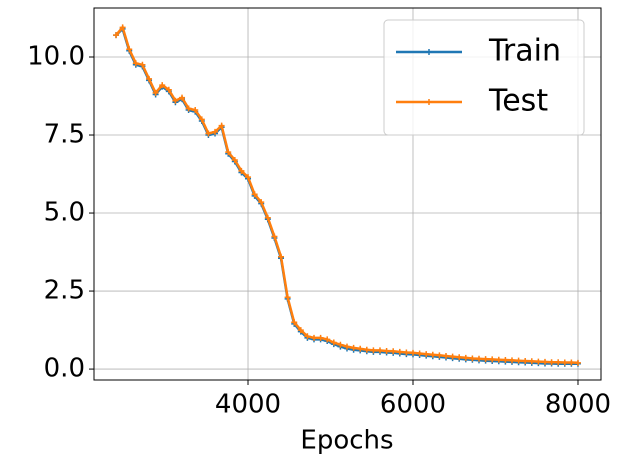  What do you see at coordinates (518, 101) in the screenshot?
I see `legend-label: Test` at bounding box center [518, 101].